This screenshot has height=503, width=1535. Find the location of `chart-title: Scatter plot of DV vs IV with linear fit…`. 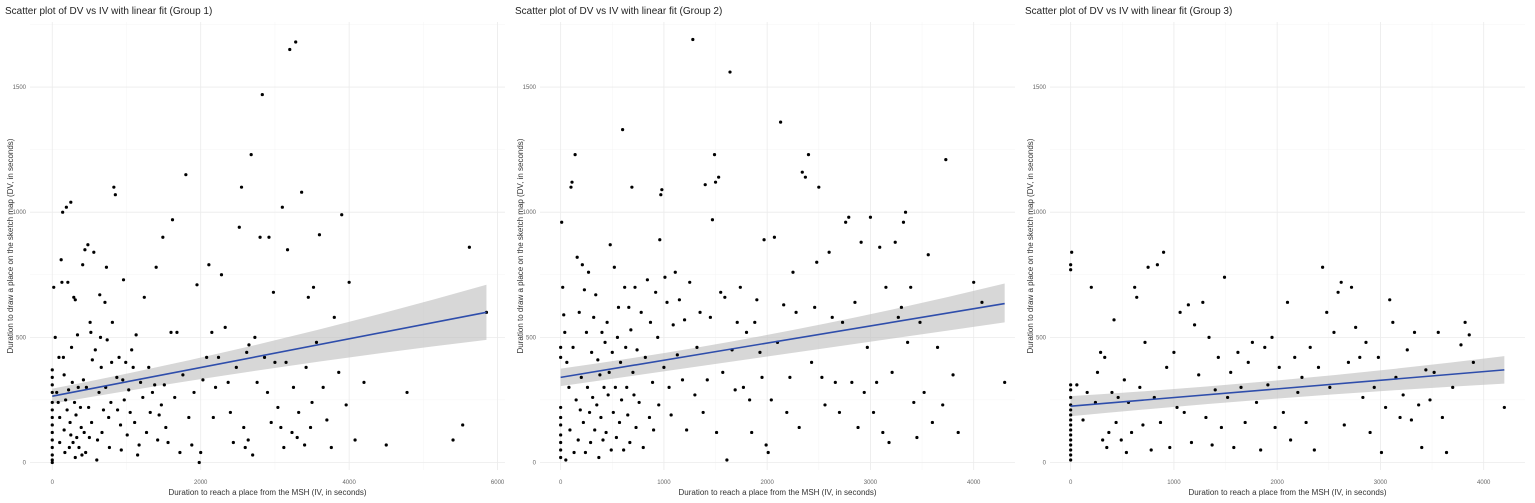

chart-title: Scatter plot of DV vs IV with linear fit… is located at coordinates (618, 11).